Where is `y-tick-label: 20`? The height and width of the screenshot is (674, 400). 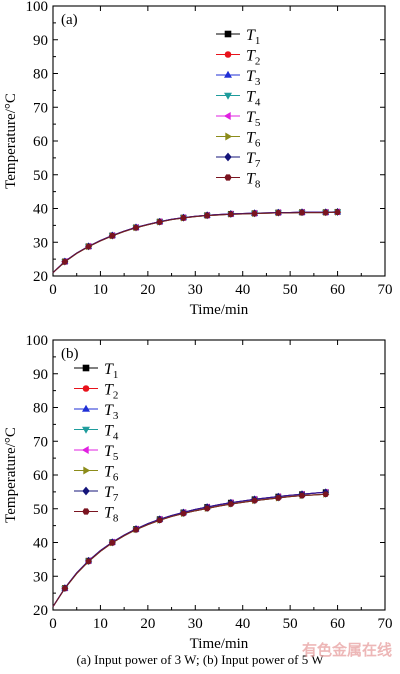 y-tick-label: 20 is located at coordinates (40, 277).